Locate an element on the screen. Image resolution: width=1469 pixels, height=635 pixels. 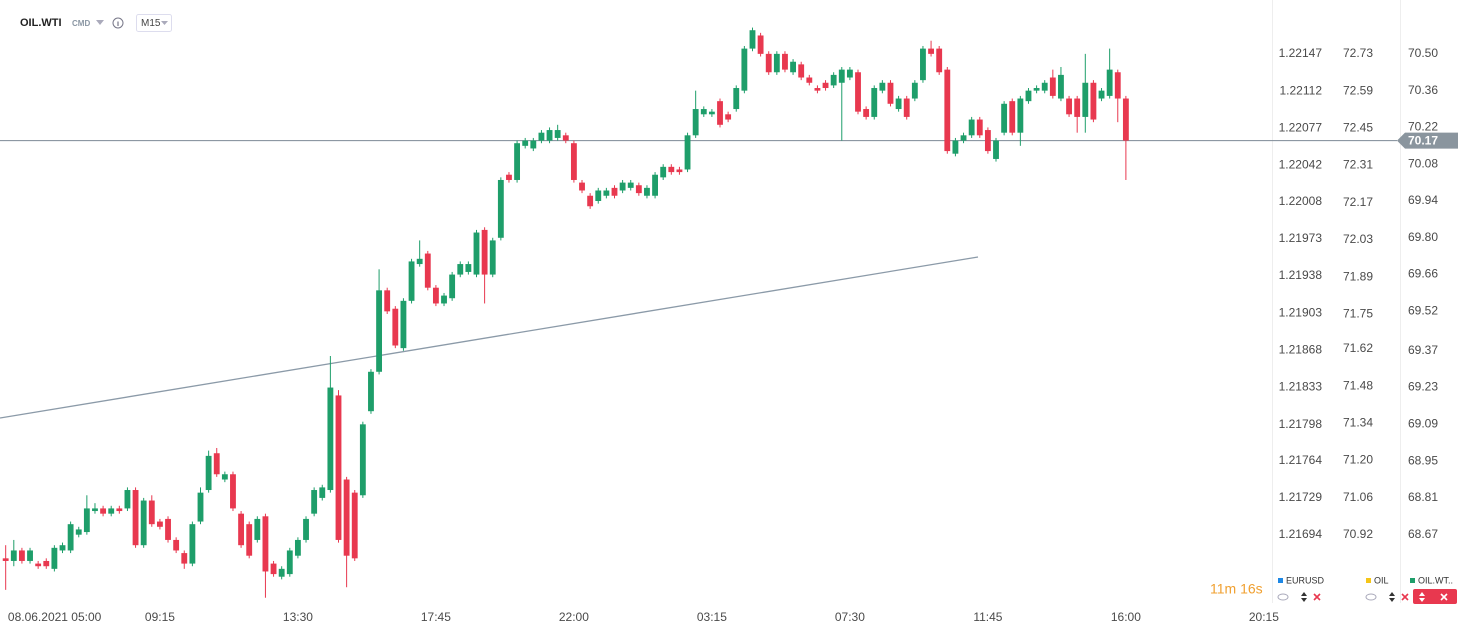
y-tick-label: 68.67 is located at coordinates (1423, 534).